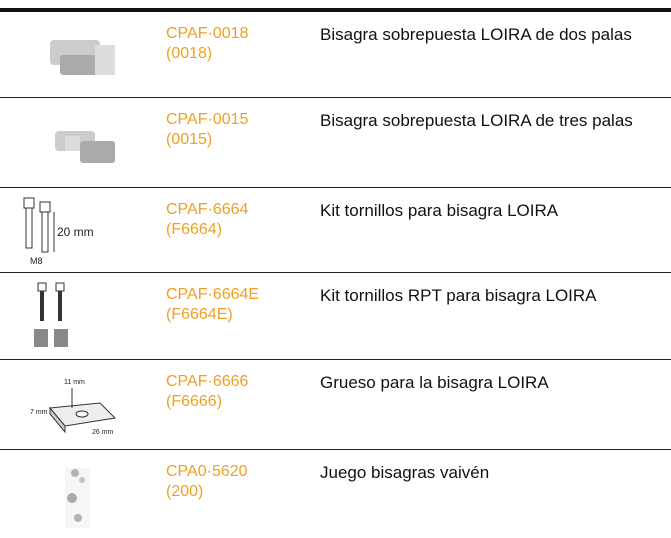 This screenshot has height=538, width=671. I want to click on ref-text: (0018), so click(189, 53).